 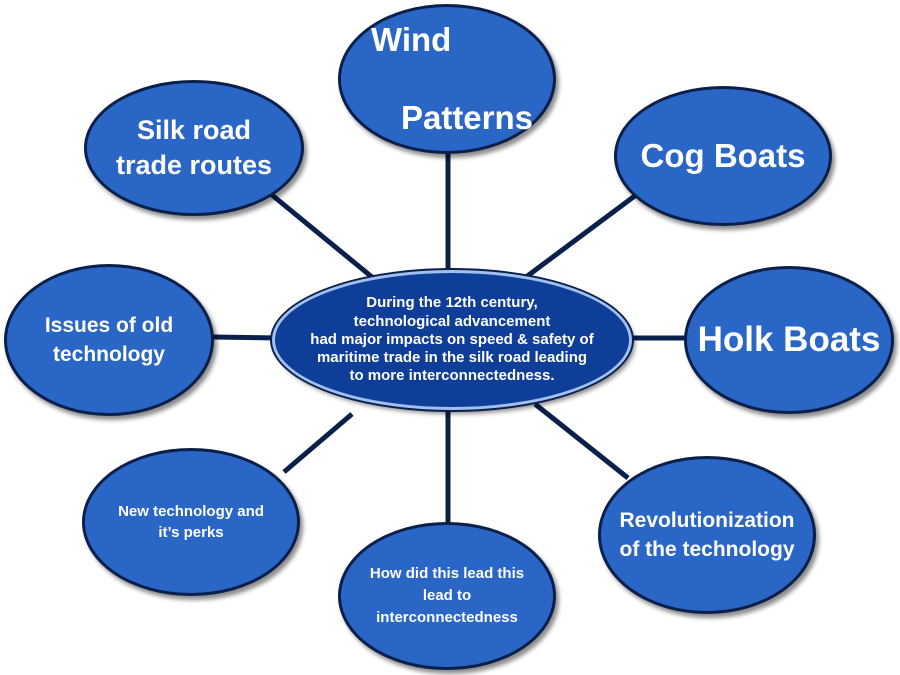 I want to click on silk-road-label: Silk road trade routes, so click(x=194, y=147).